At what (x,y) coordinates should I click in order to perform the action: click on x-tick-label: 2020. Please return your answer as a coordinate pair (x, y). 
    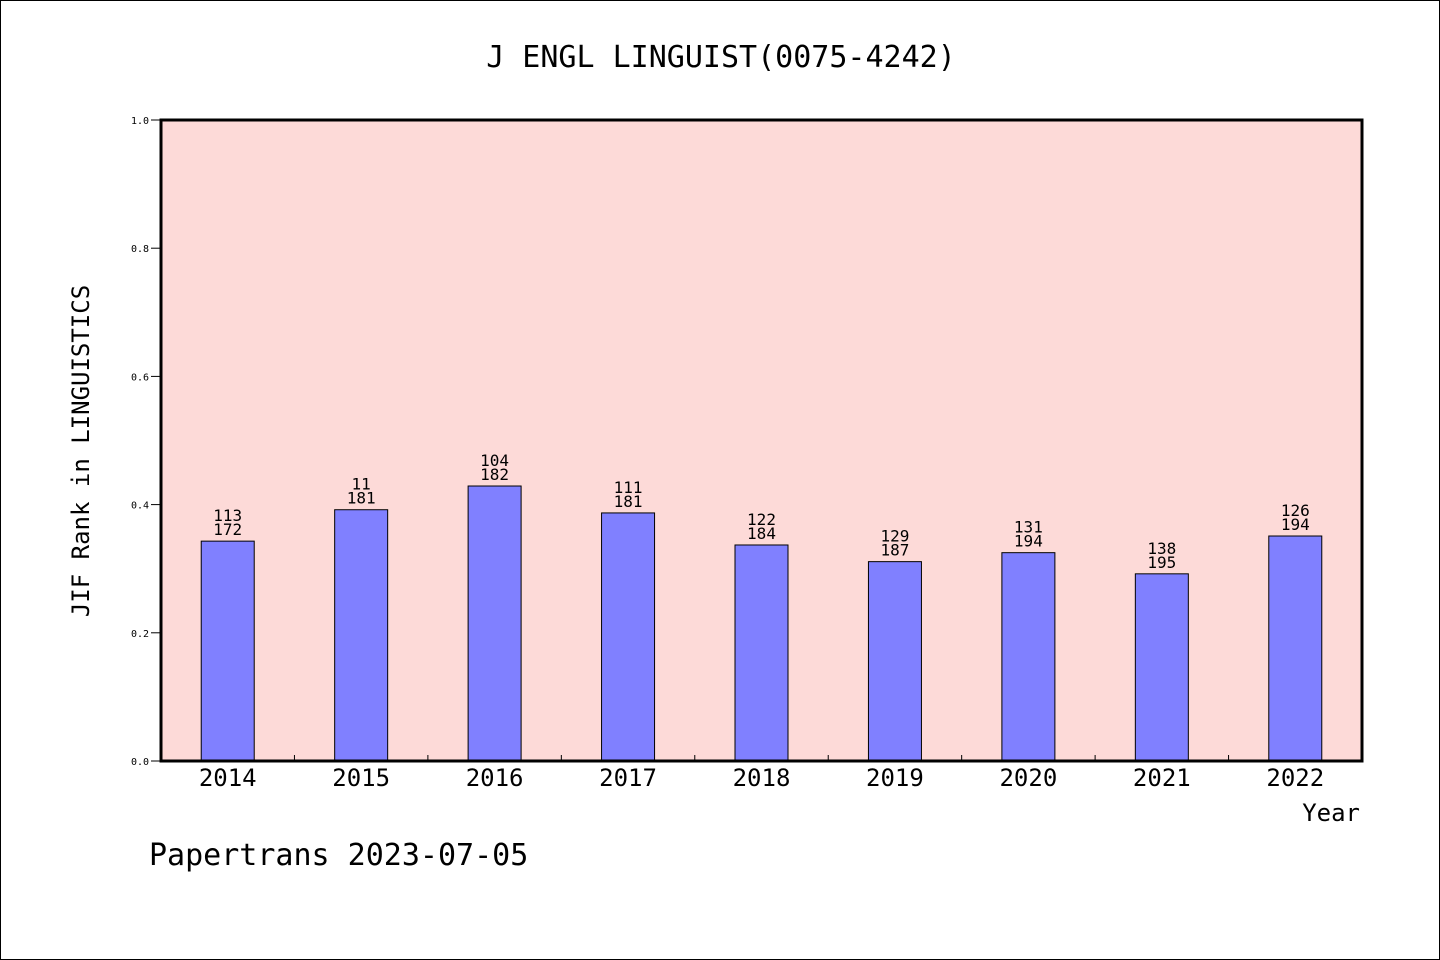
    Looking at the image, I should click on (1028, 778).